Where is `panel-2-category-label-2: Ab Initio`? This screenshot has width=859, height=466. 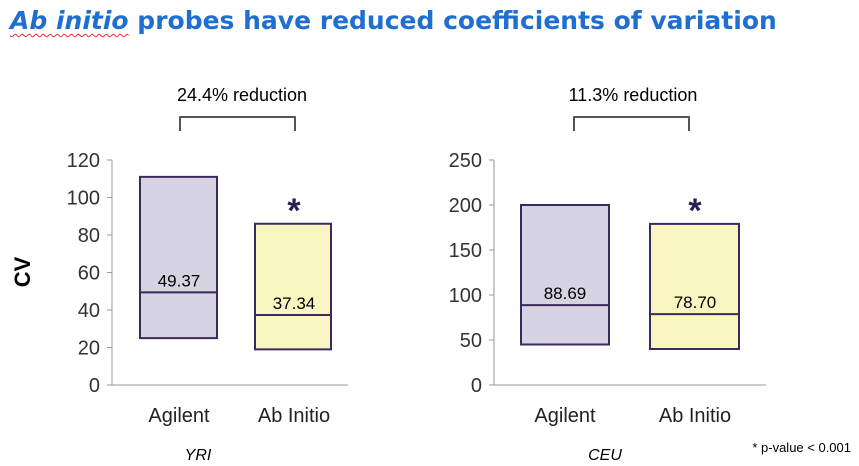
panel-2-category-label-2: Ab Initio is located at coordinates (695, 416).